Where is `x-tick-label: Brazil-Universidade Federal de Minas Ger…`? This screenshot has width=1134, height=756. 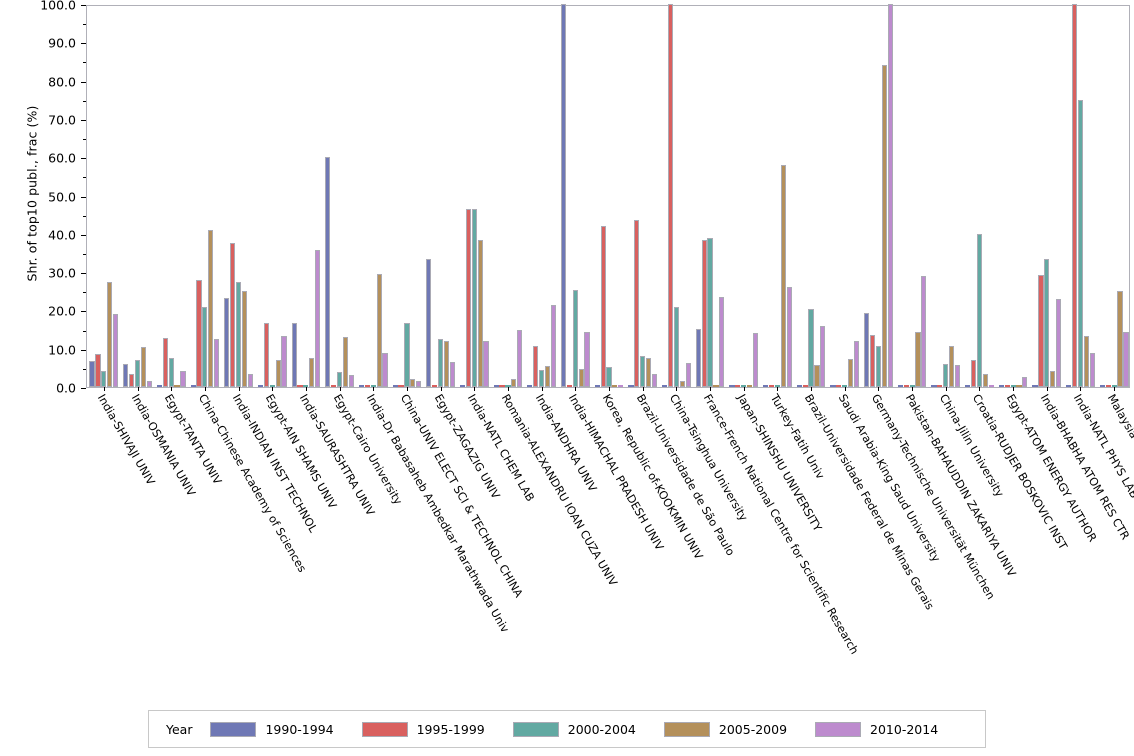
x-tick-label: Brazil-Universidade Federal de Minas Ger… is located at coordinates (869, 502).